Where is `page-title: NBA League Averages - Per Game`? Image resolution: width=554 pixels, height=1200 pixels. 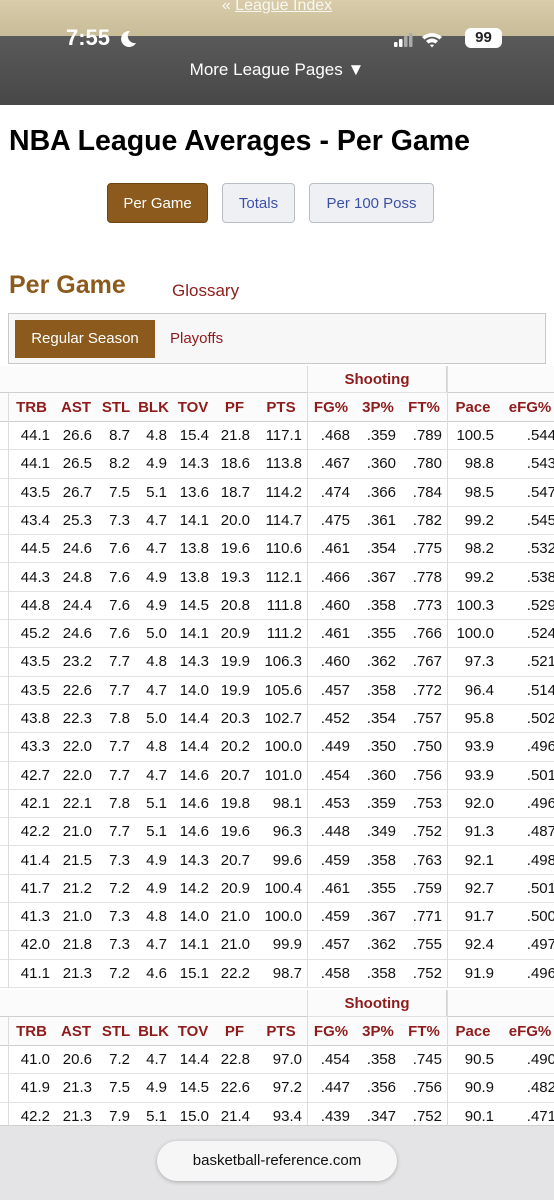
page-title: NBA League Averages - Per Game is located at coordinates (239, 141).